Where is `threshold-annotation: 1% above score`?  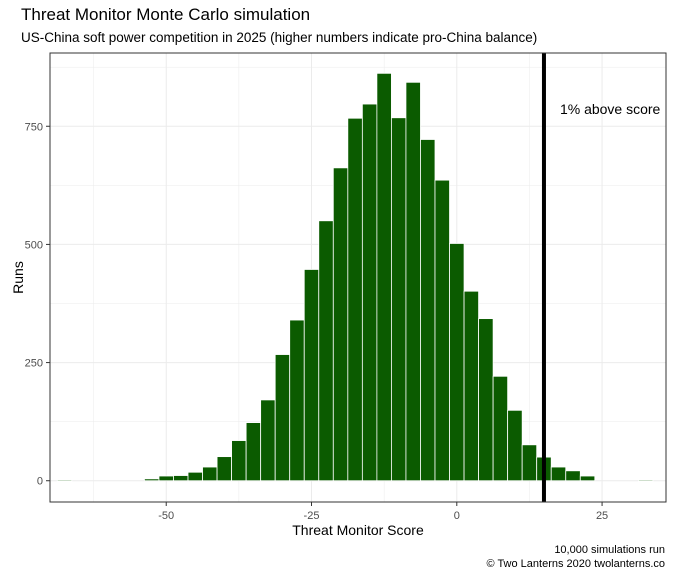
threshold-annotation: 1% above score is located at coordinates (610, 109).